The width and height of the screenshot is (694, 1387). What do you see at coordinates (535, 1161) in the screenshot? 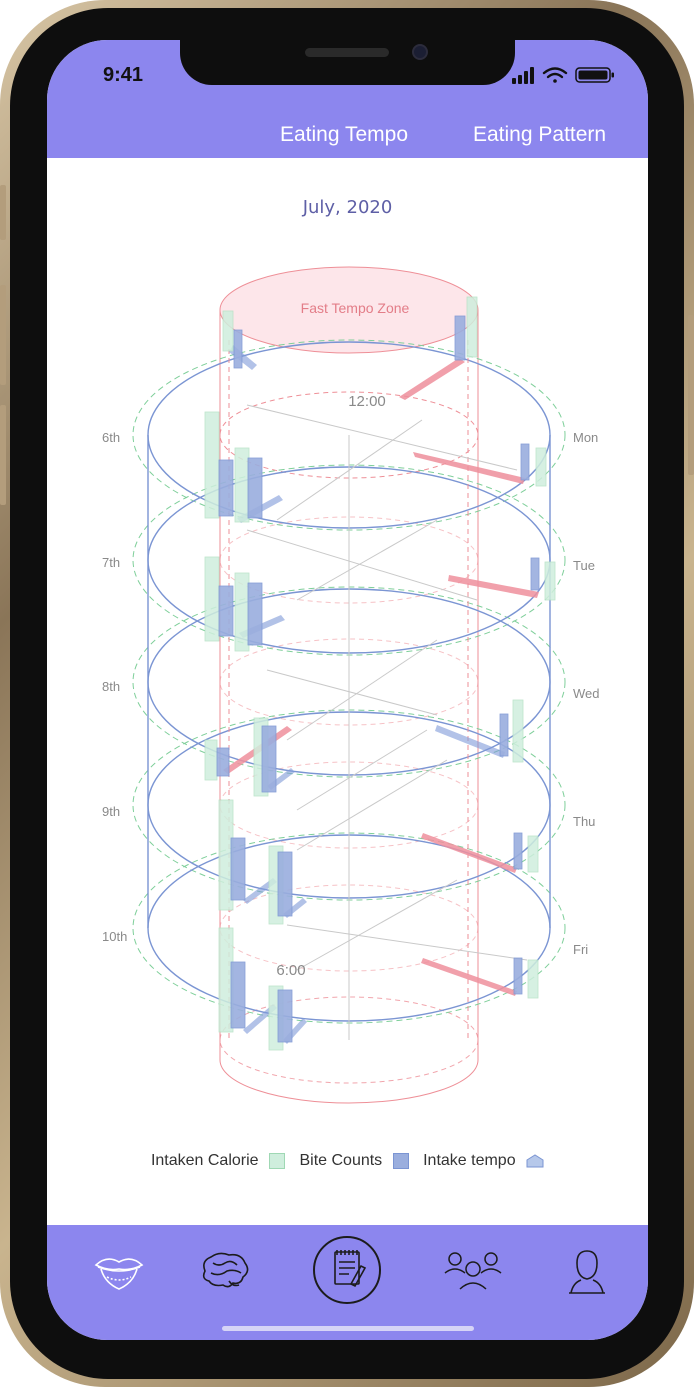
I see `legend-tempo-icon` at bounding box center [535, 1161].